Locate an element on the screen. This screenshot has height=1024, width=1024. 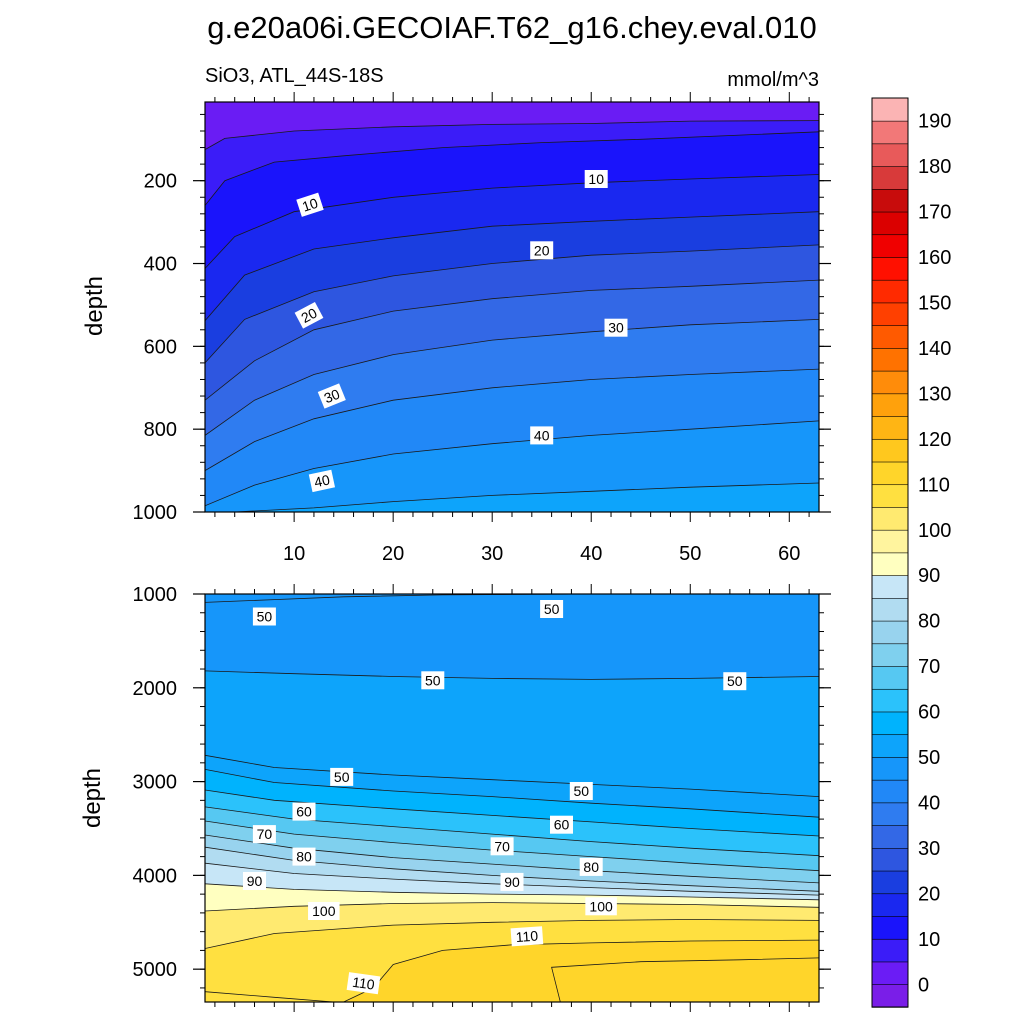
colorbar-label: 10 is located at coordinates (929, 940).